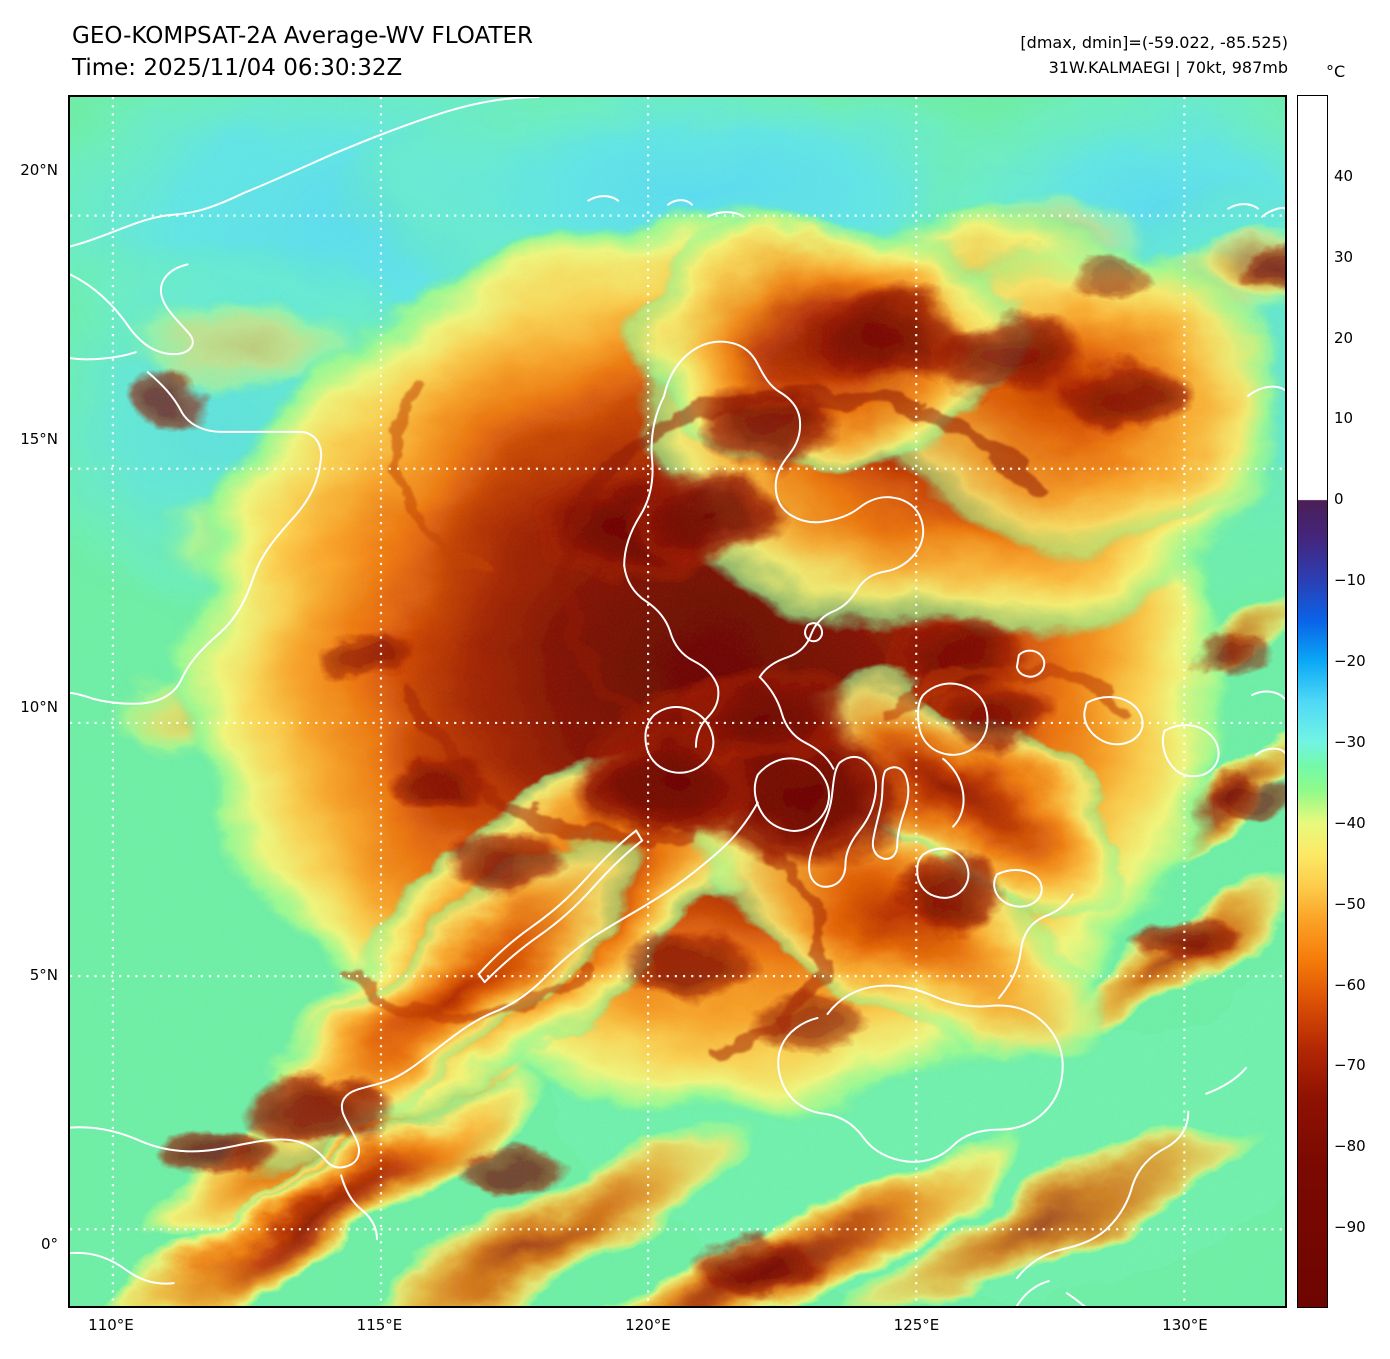  Describe the element at coordinates (1154, 42) in the screenshot. I see `dmax-dmin-text: [dmax, dmin]=(-59.022, -85.525)` at that location.